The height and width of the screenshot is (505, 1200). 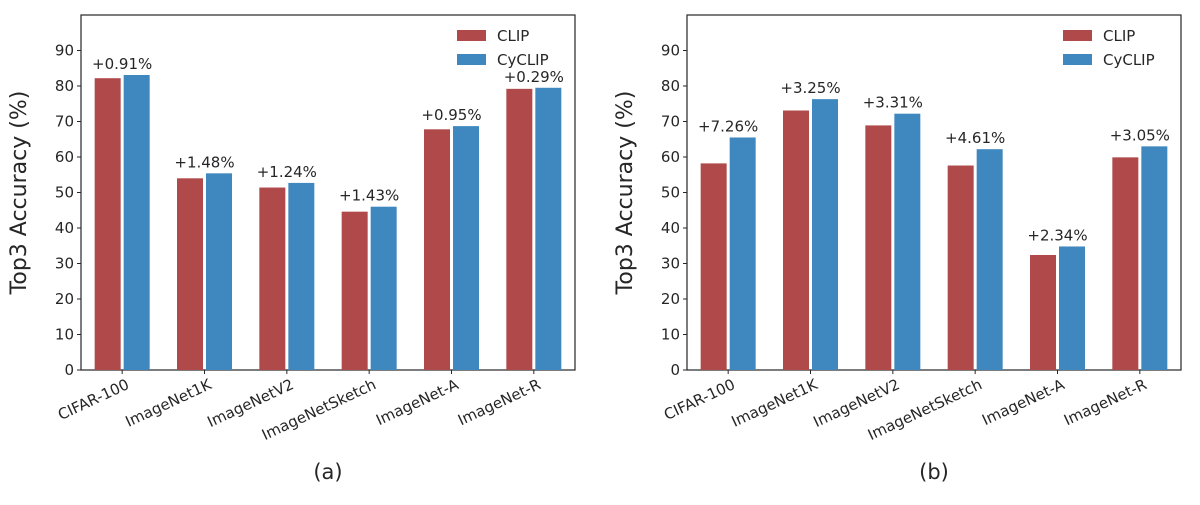 What do you see at coordinates (810, 88) in the screenshot?
I see `delta-annotation: +3.25%` at bounding box center [810, 88].